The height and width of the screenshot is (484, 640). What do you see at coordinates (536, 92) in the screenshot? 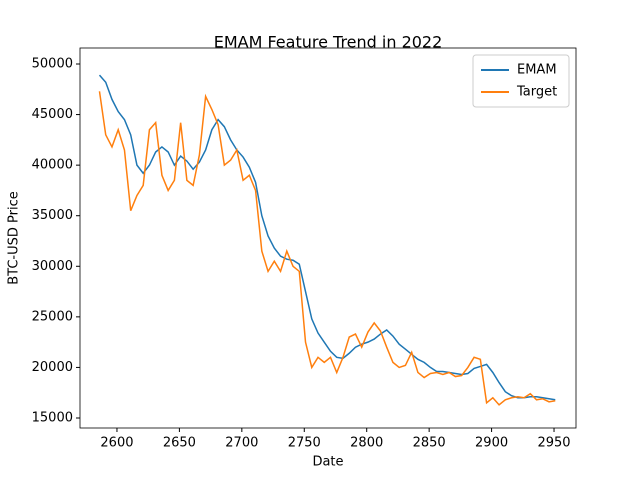
I see `legend-label: Target` at bounding box center [536, 92].